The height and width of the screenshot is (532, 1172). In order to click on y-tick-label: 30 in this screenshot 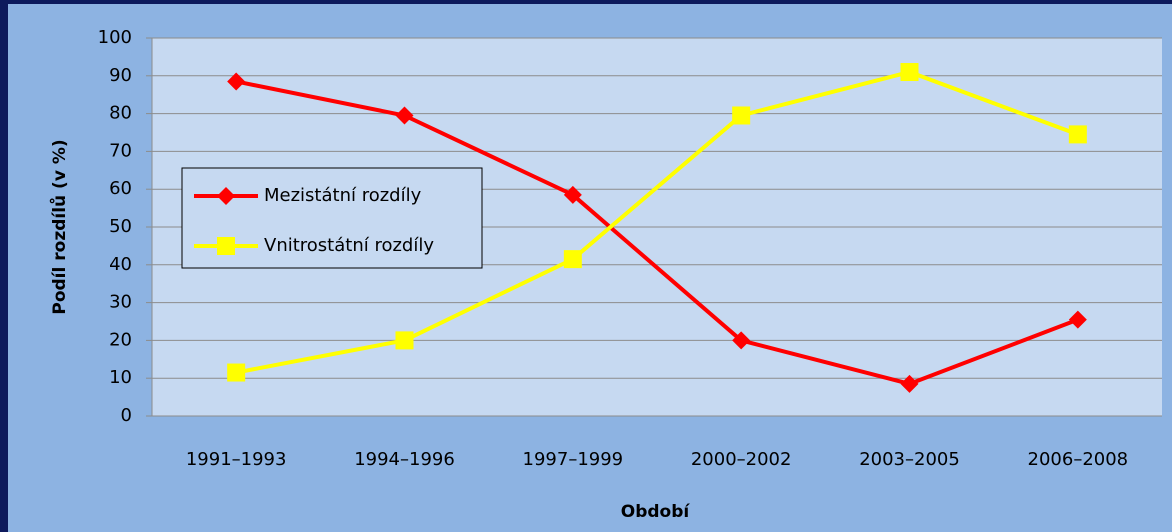, I will do `click(120, 302)`.